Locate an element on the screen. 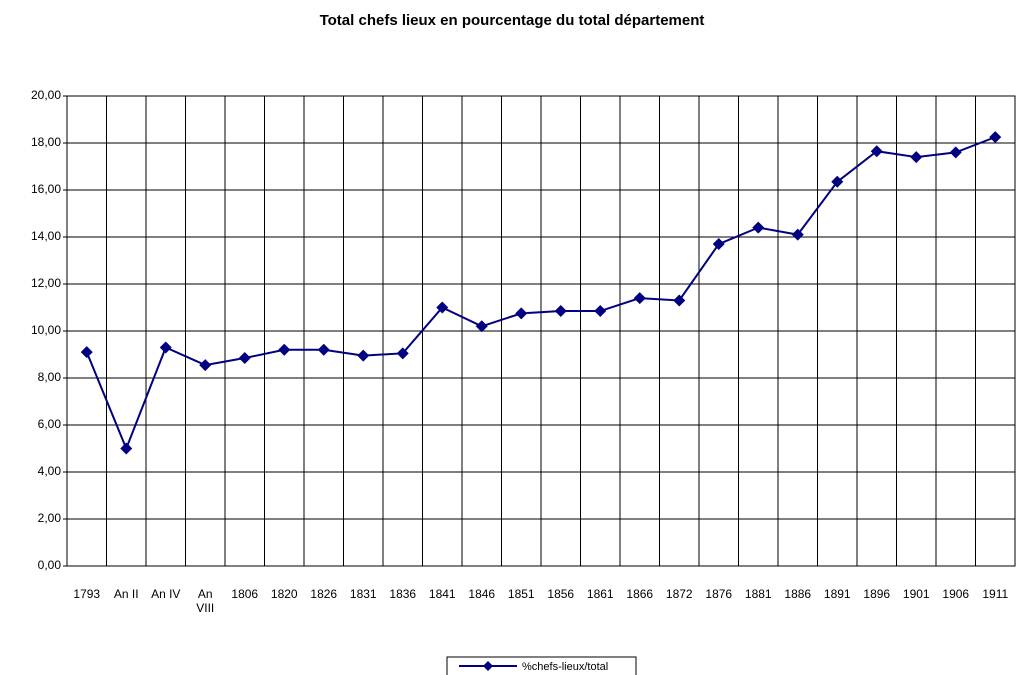 Image resolution: width=1024 pixels, height=675 pixels. x-tick-label: 1831 is located at coordinates (363, 594).